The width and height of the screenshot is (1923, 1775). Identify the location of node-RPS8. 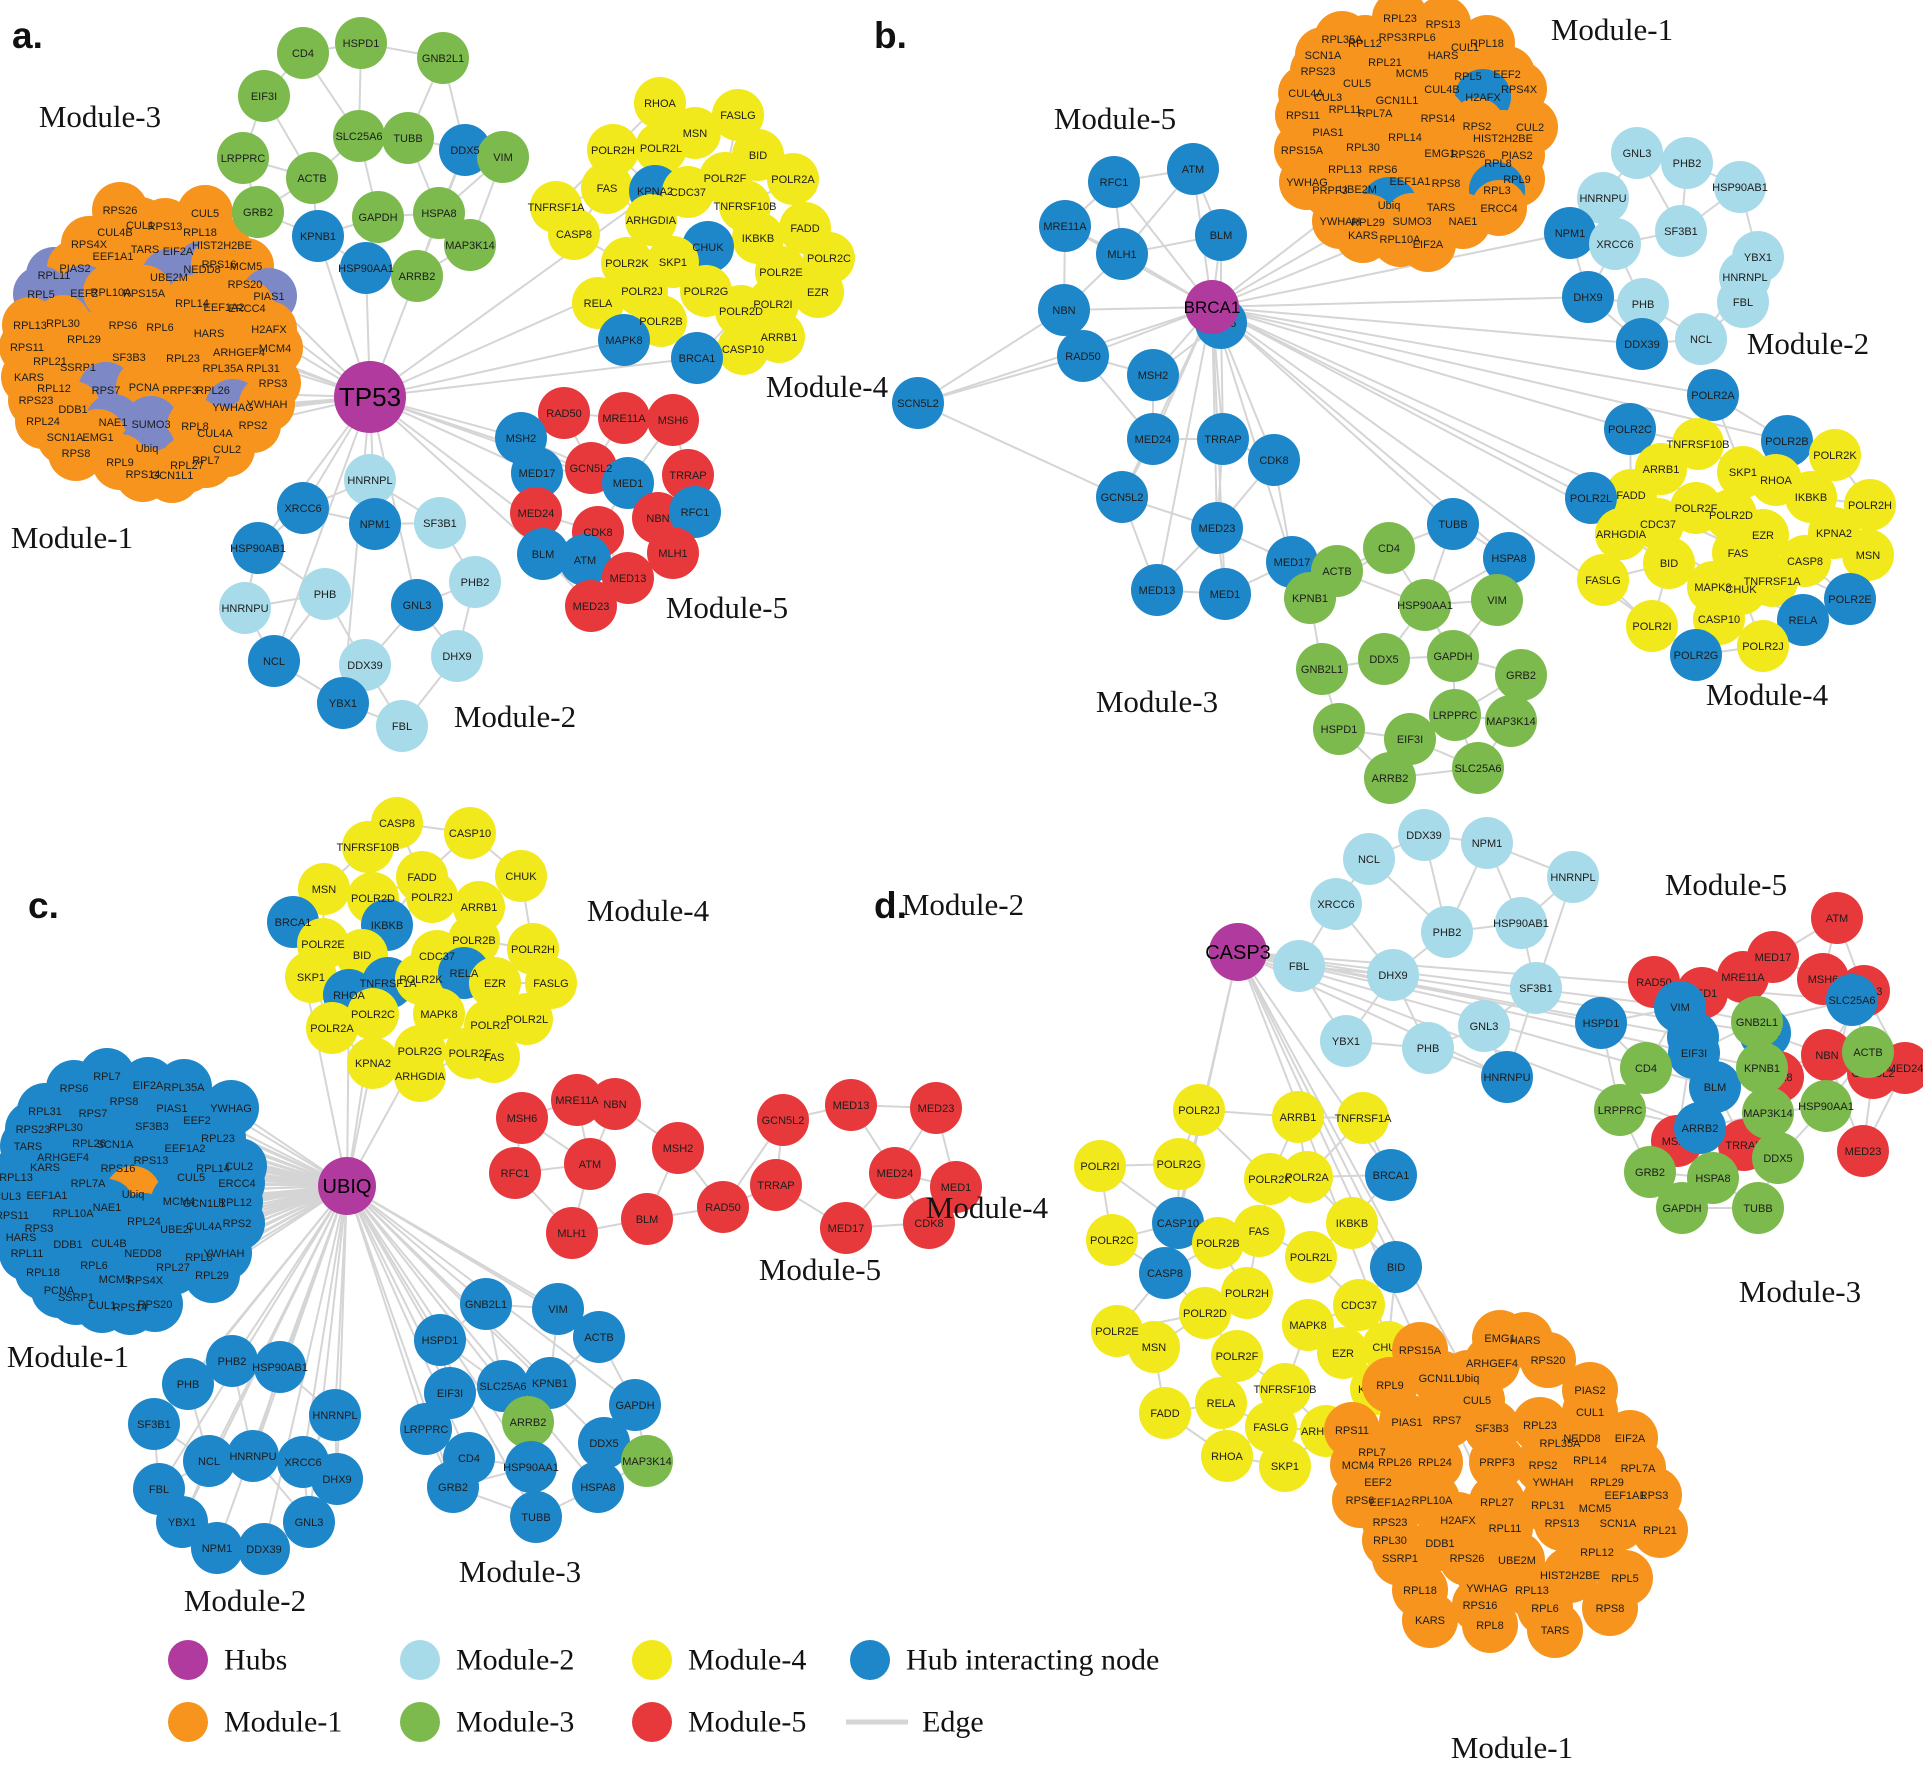
(1610, 1608).